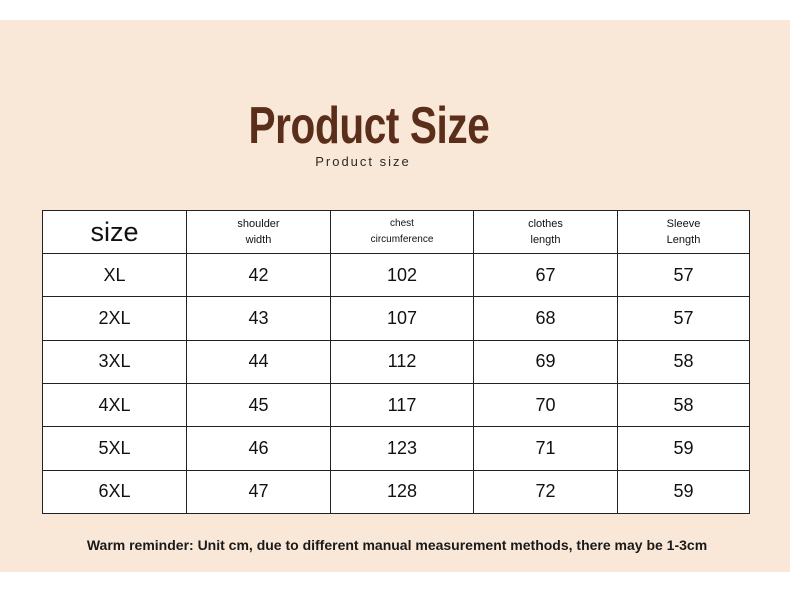  What do you see at coordinates (258, 232) in the screenshot?
I see `header-shoulder-width: shoulder width` at bounding box center [258, 232].